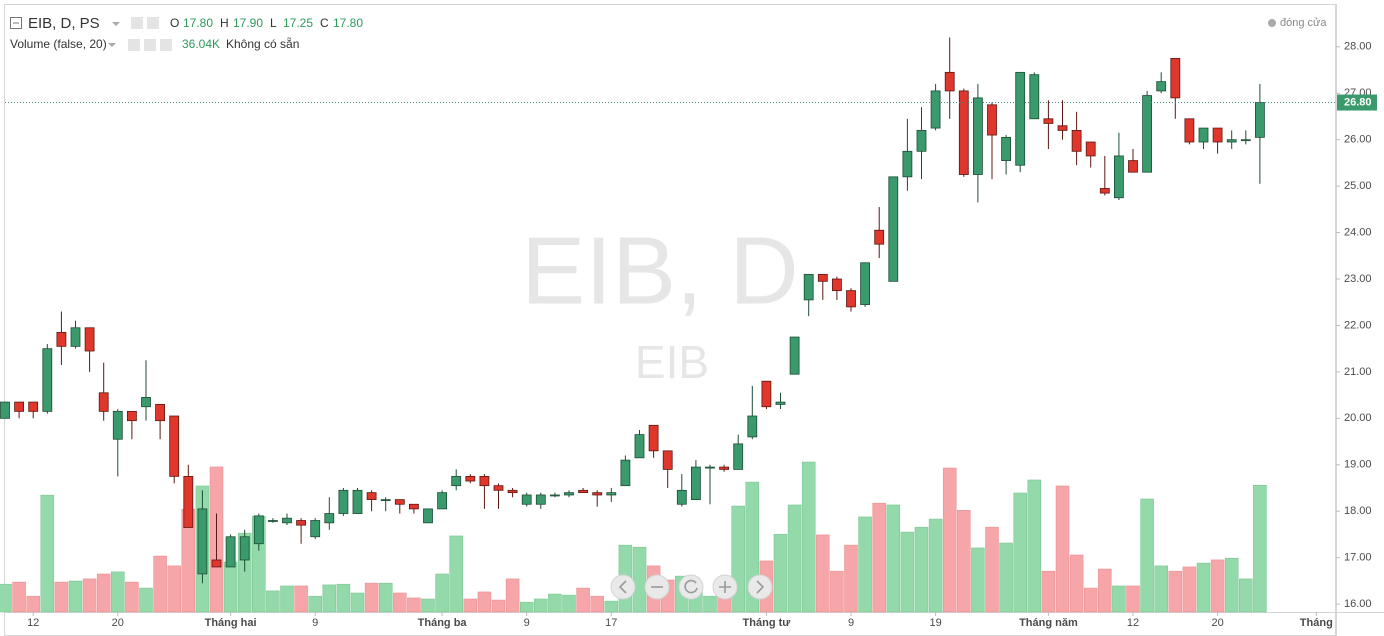 The height and width of the screenshot is (636, 1384). What do you see at coordinates (691, 587) in the screenshot?
I see `reset` at bounding box center [691, 587].